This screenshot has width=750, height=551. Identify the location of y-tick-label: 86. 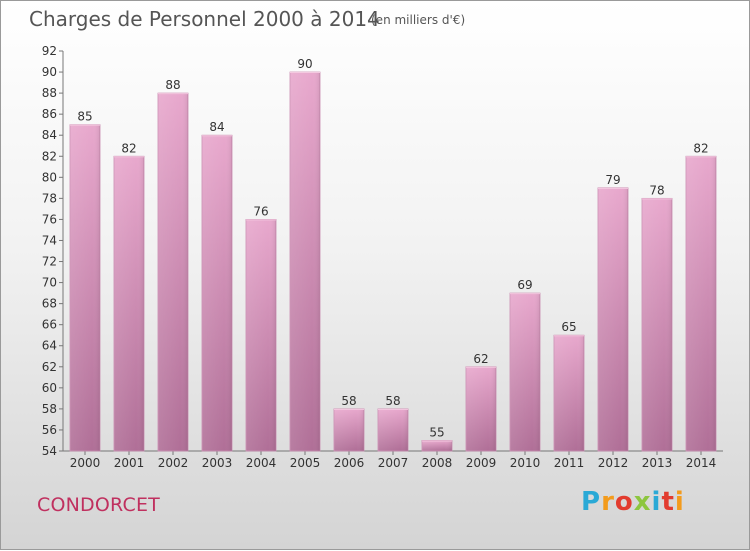
(49, 114).